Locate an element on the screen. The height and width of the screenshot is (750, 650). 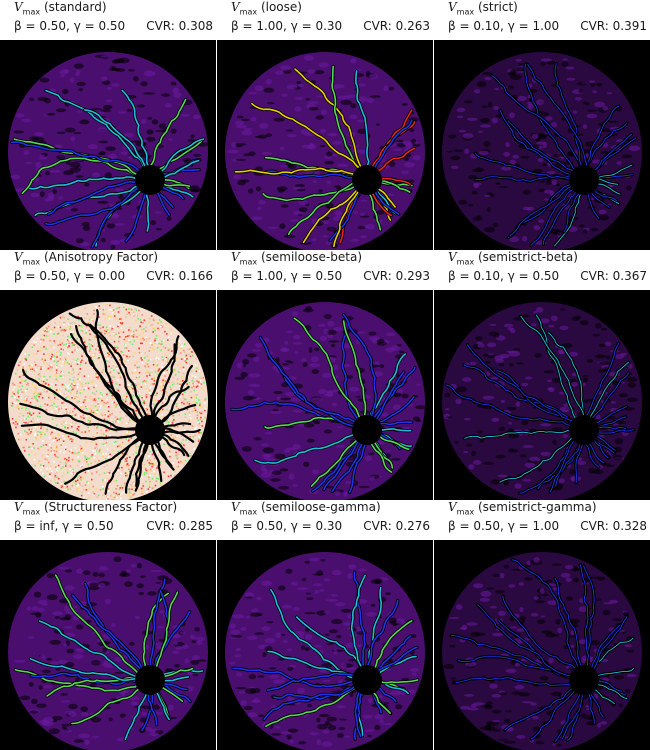
panel-cvr: CVR: 0.263 is located at coordinates (396, 26).